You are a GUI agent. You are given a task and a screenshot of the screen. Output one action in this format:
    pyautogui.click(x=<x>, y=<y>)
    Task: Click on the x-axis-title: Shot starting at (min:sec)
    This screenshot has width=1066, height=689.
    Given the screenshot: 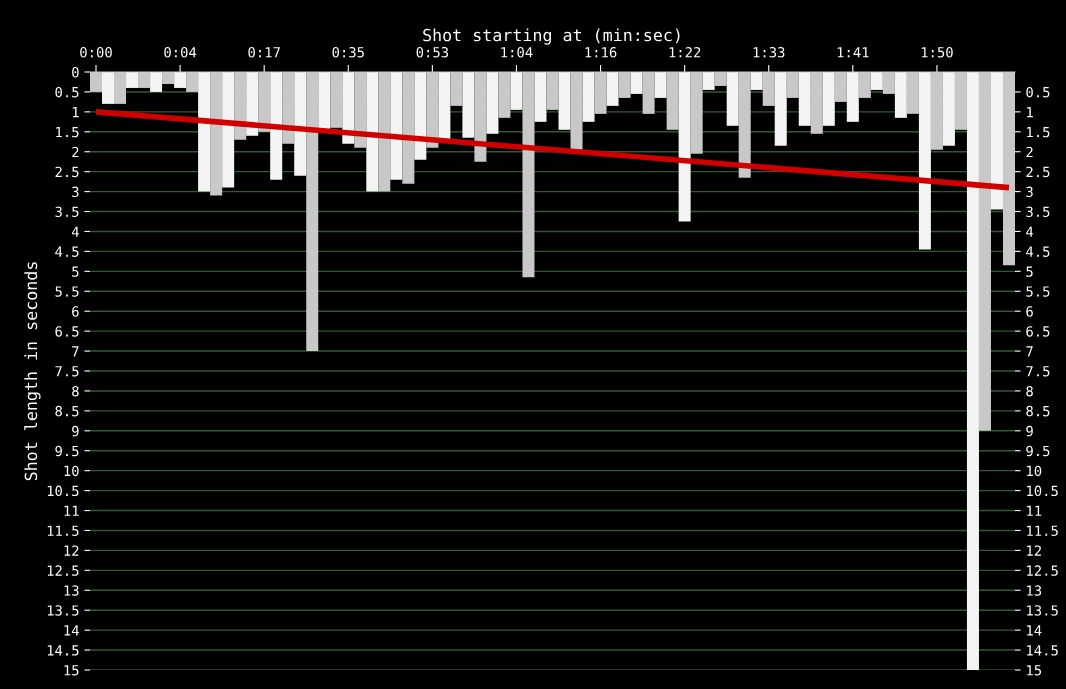 What is the action you would take?
    pyautogui.click(x=551, y=36)
    